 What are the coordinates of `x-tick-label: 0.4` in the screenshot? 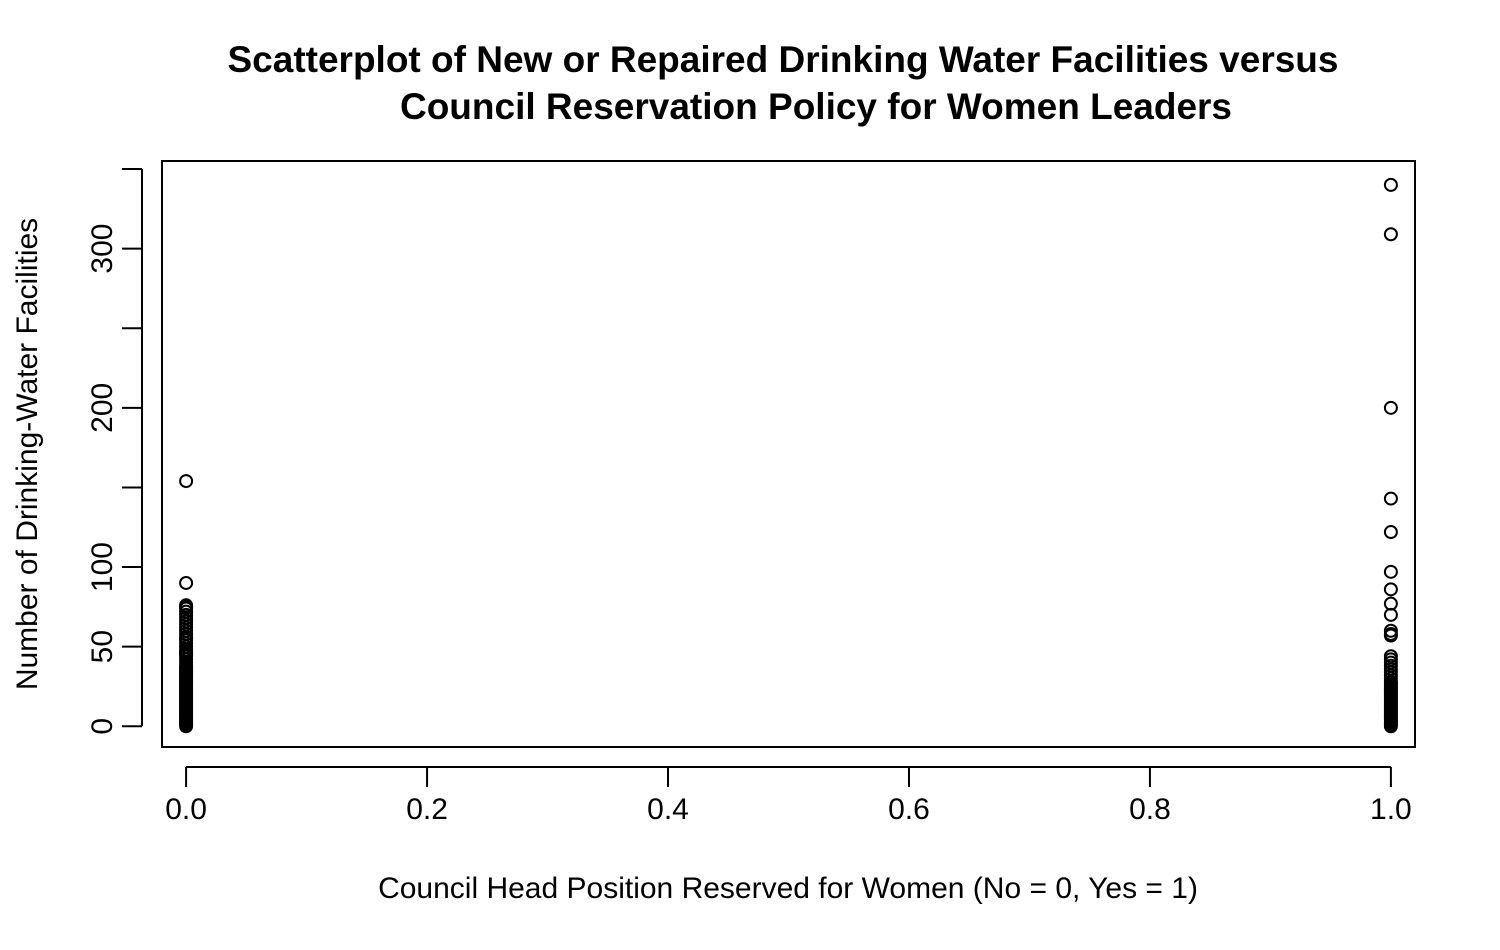 It's located at (668, 809).